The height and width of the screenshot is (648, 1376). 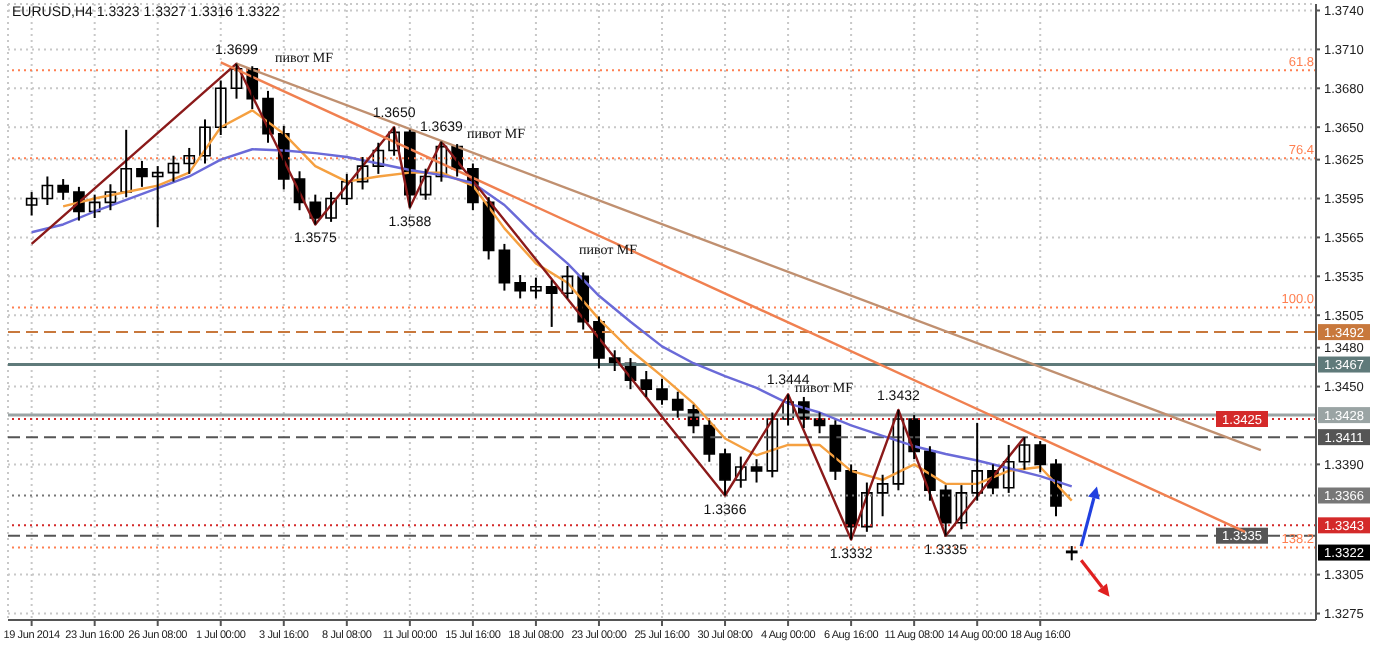 What do you see at coordinates (1071, 553) in the screenshot?
I see `candlestick` at bounding box center [1071, 553].